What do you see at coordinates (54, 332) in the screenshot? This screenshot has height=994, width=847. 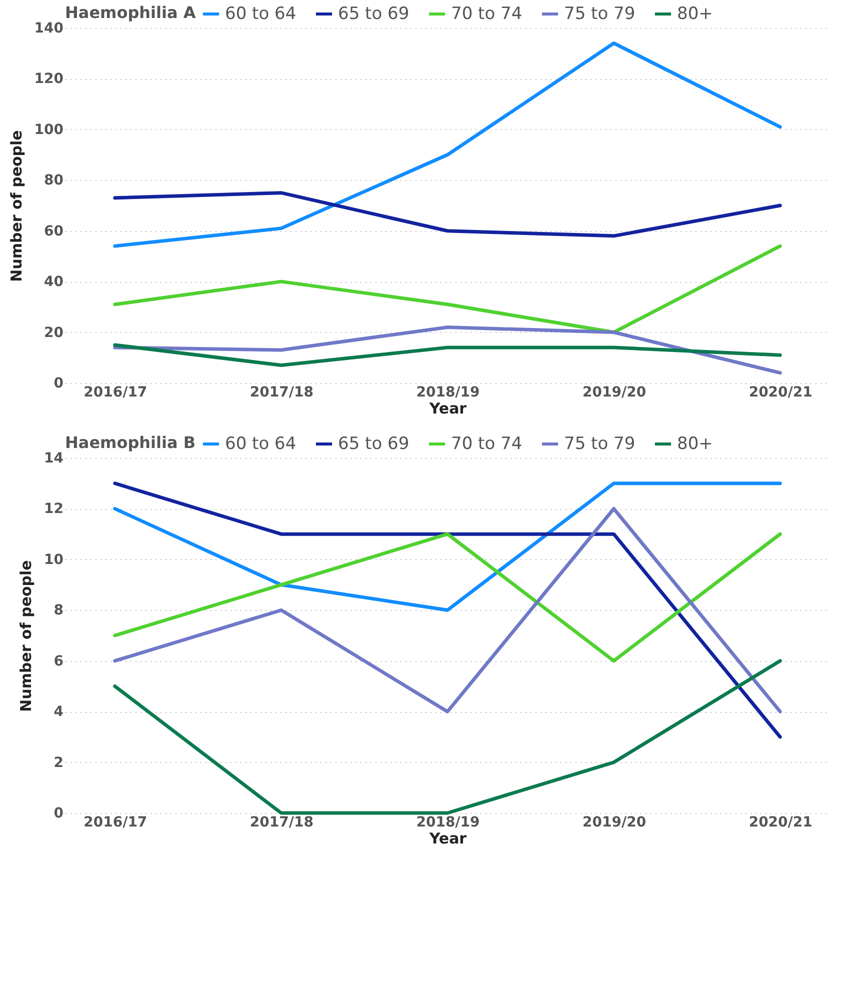 I see `y-tick-label: 20` at bounding box center [54, 332].